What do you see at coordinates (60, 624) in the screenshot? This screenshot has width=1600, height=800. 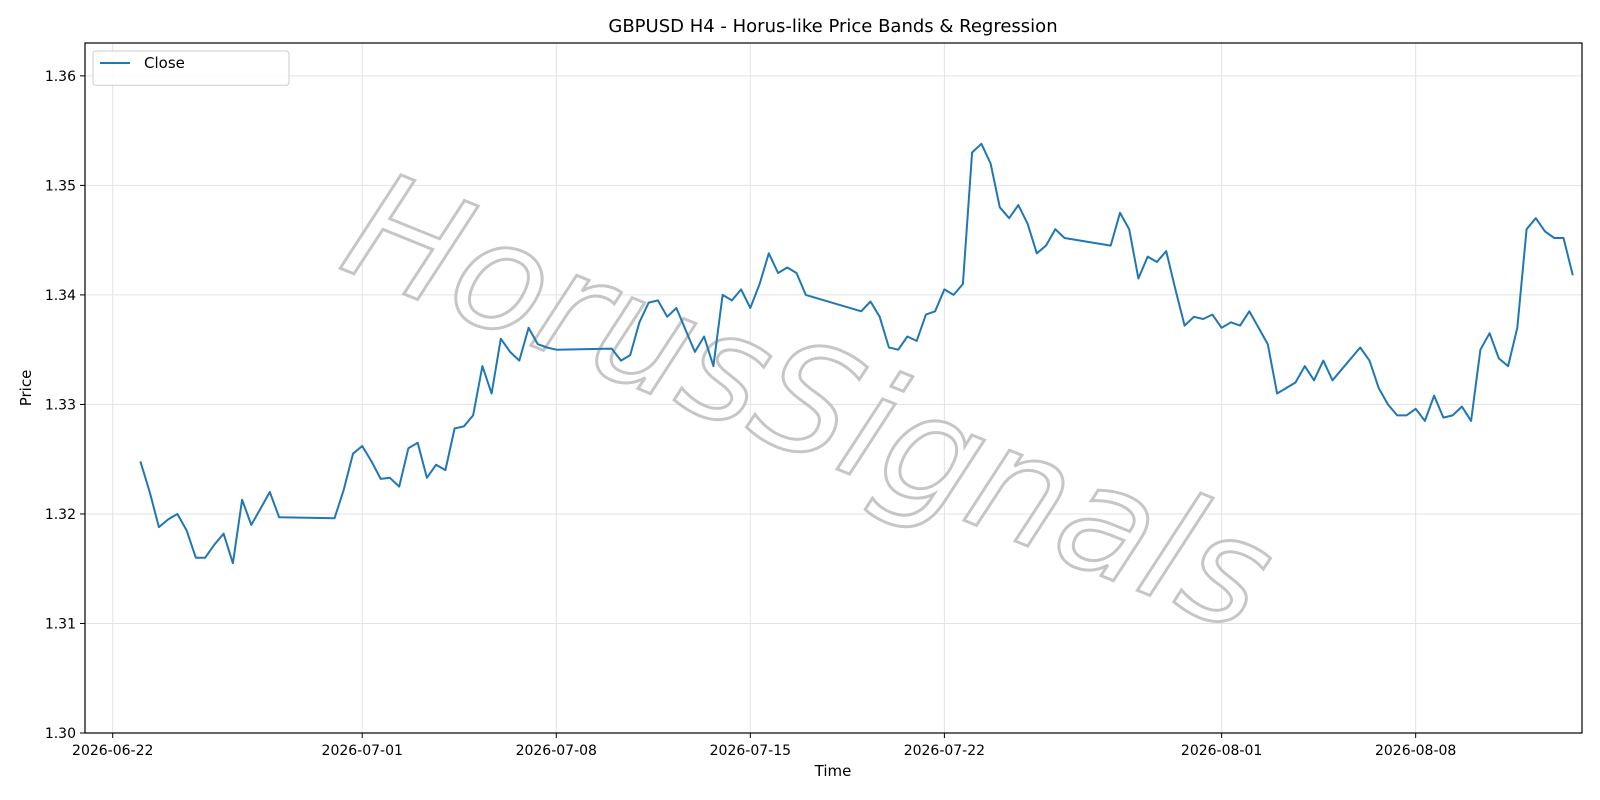 I see `y-tick-label: 1.31` at bounding box center [60, 624].